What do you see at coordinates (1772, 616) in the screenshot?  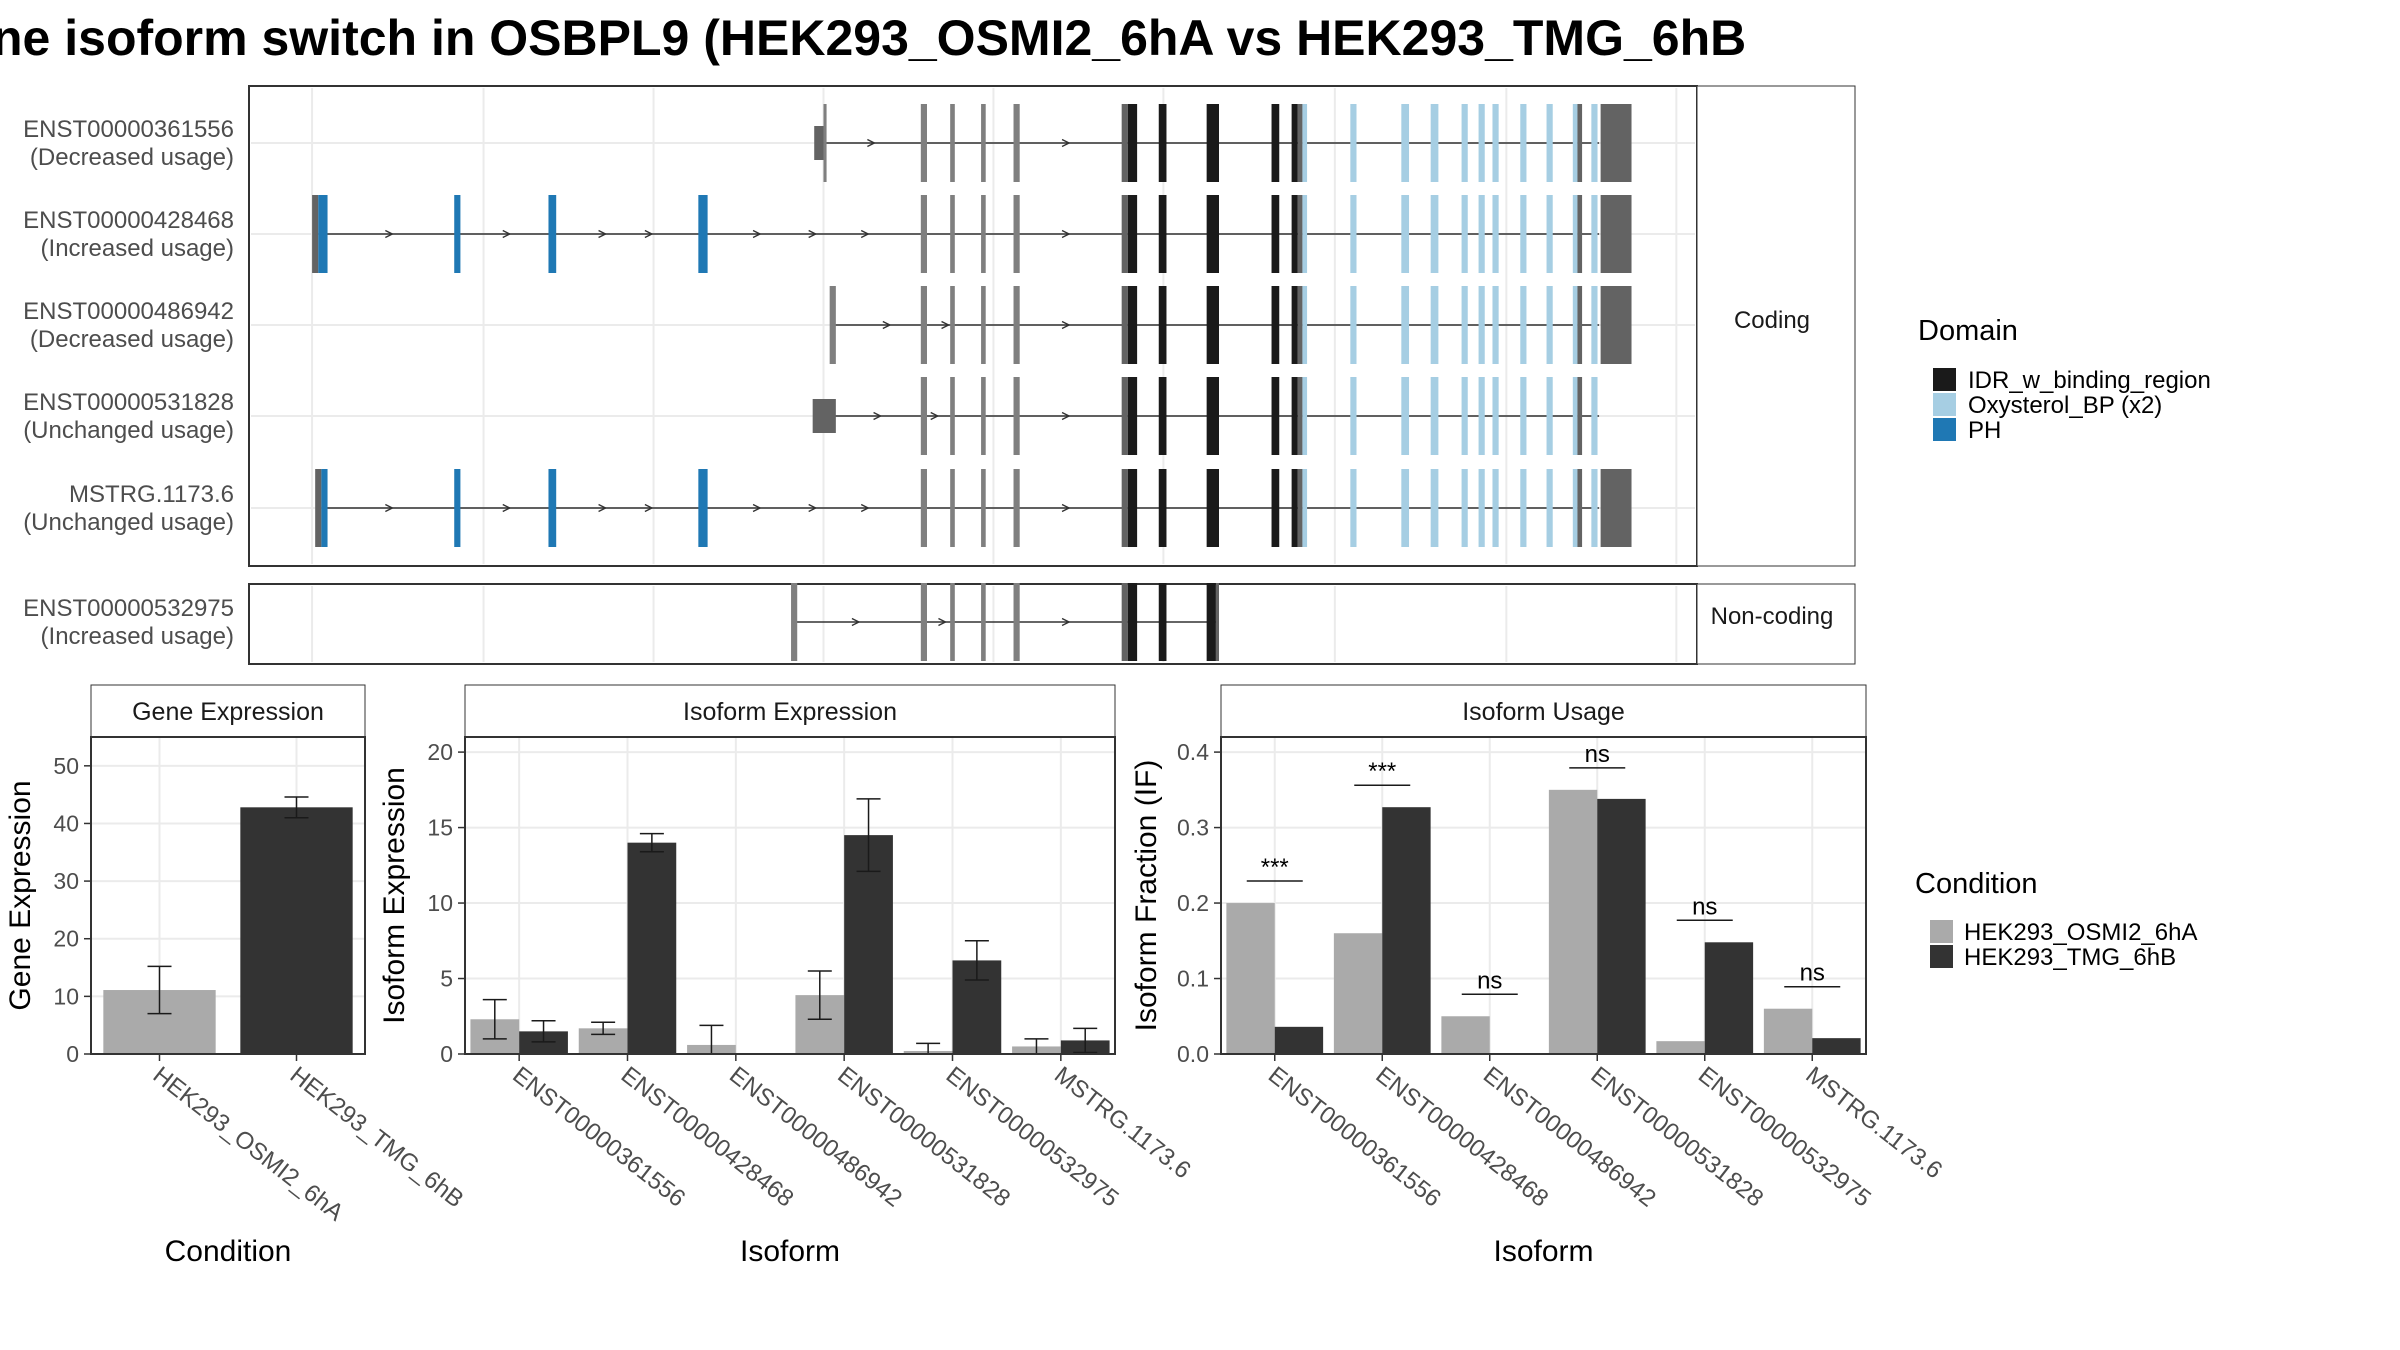 I see `strip-label-noncoding: Non-coding` at bounding box center [1772, 616].